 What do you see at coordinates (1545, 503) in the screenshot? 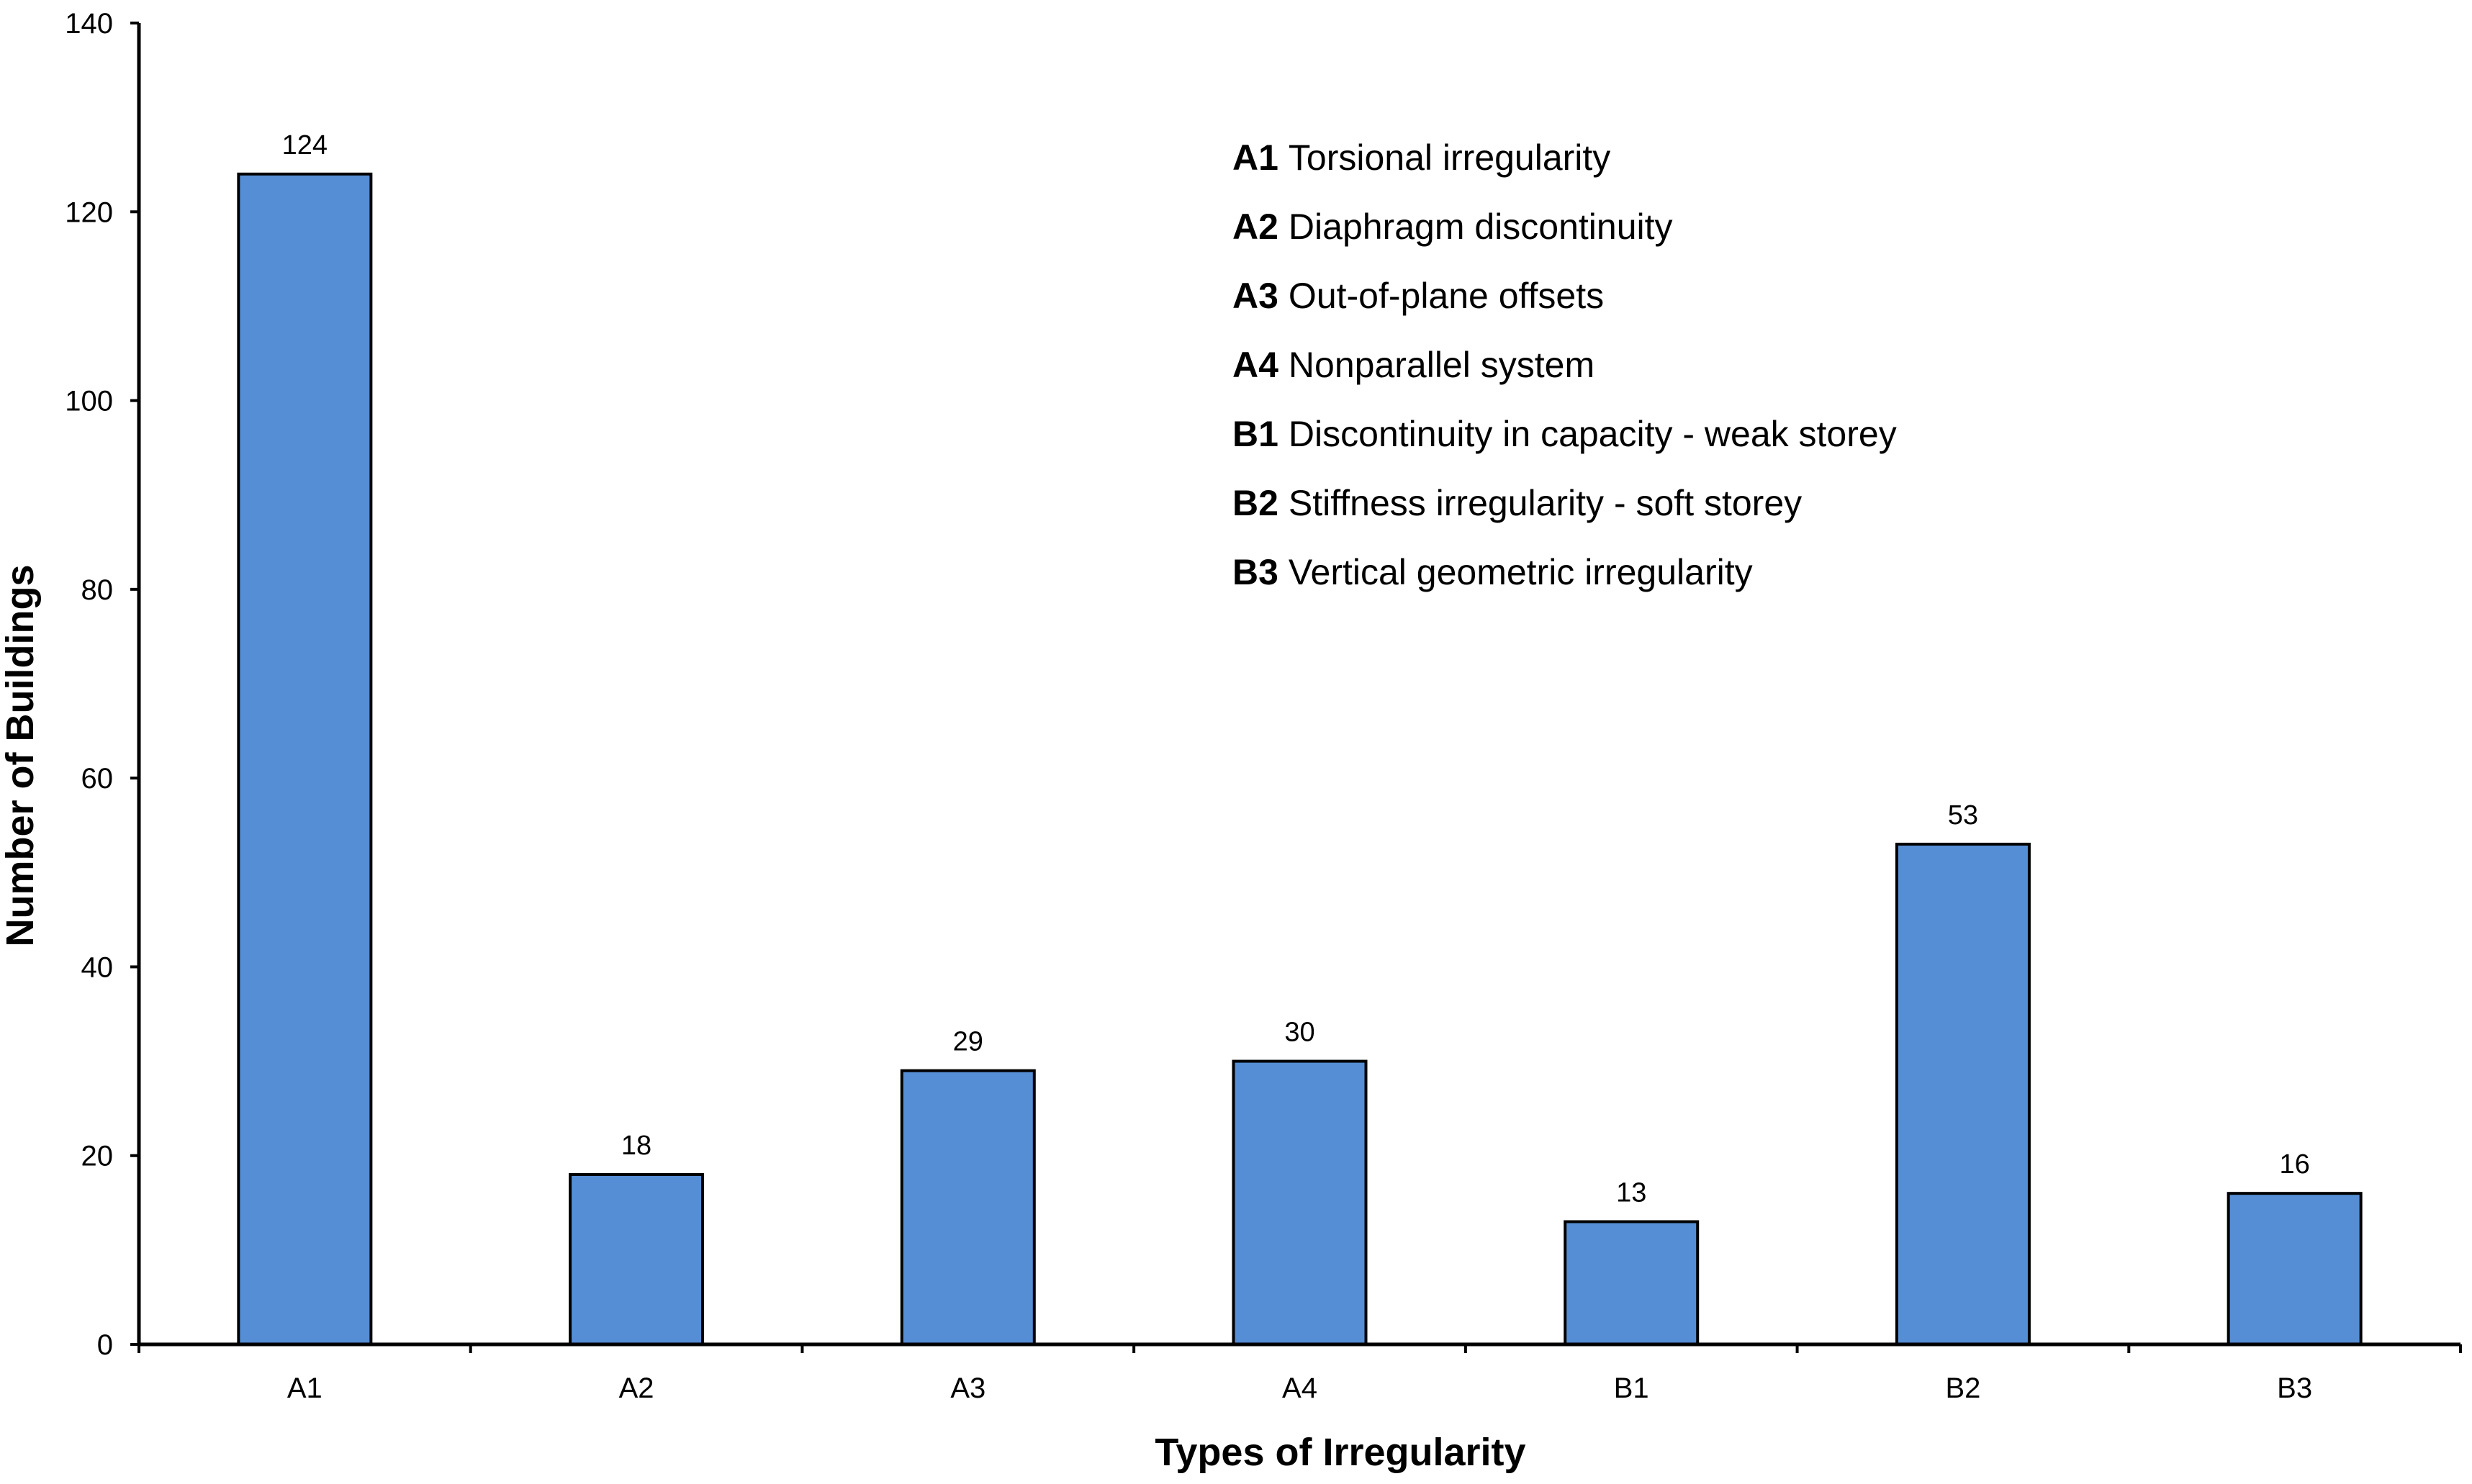
I see `legend-description: Stiffness irregularity - soft storey` at bounding box center [1545, 503].